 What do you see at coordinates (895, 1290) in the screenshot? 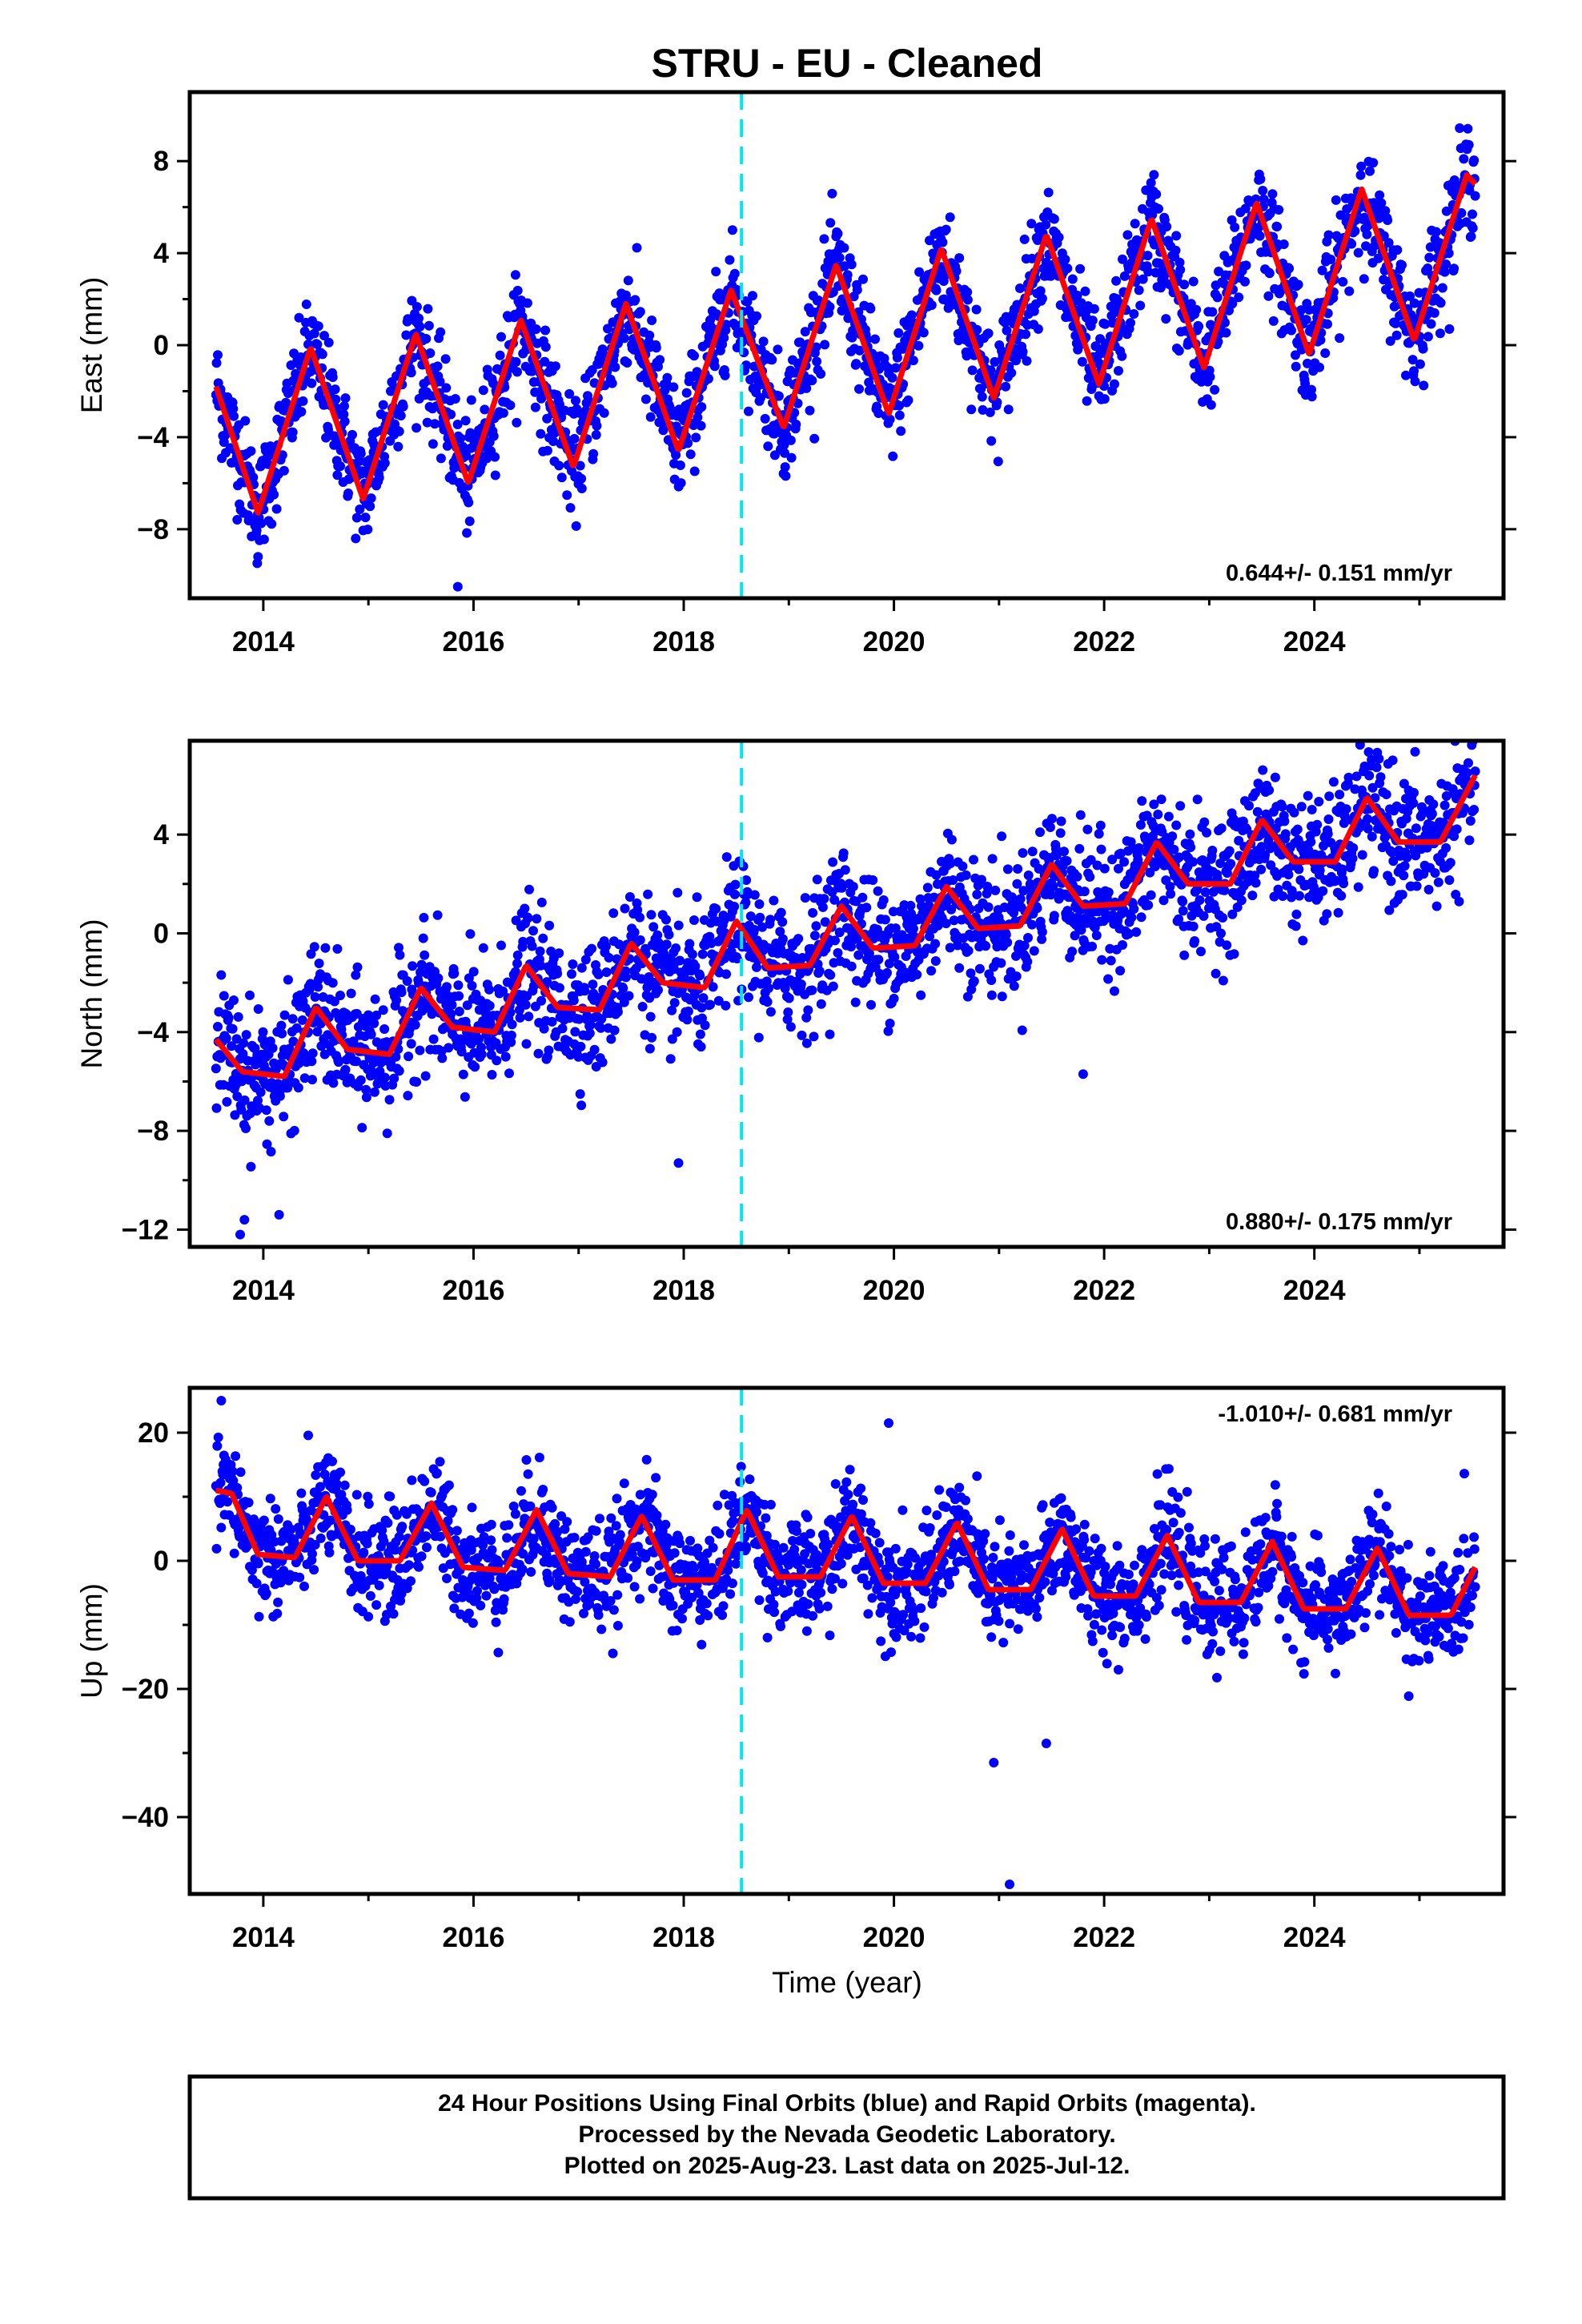
I see `x-tick-label: 2020` at bounding box center [895, 1290].